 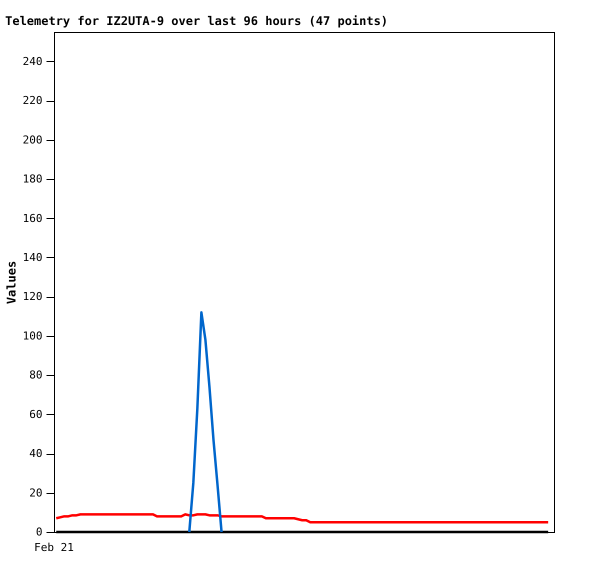 I want to click on y-tick-label: 120, so click(x=32, y=297).